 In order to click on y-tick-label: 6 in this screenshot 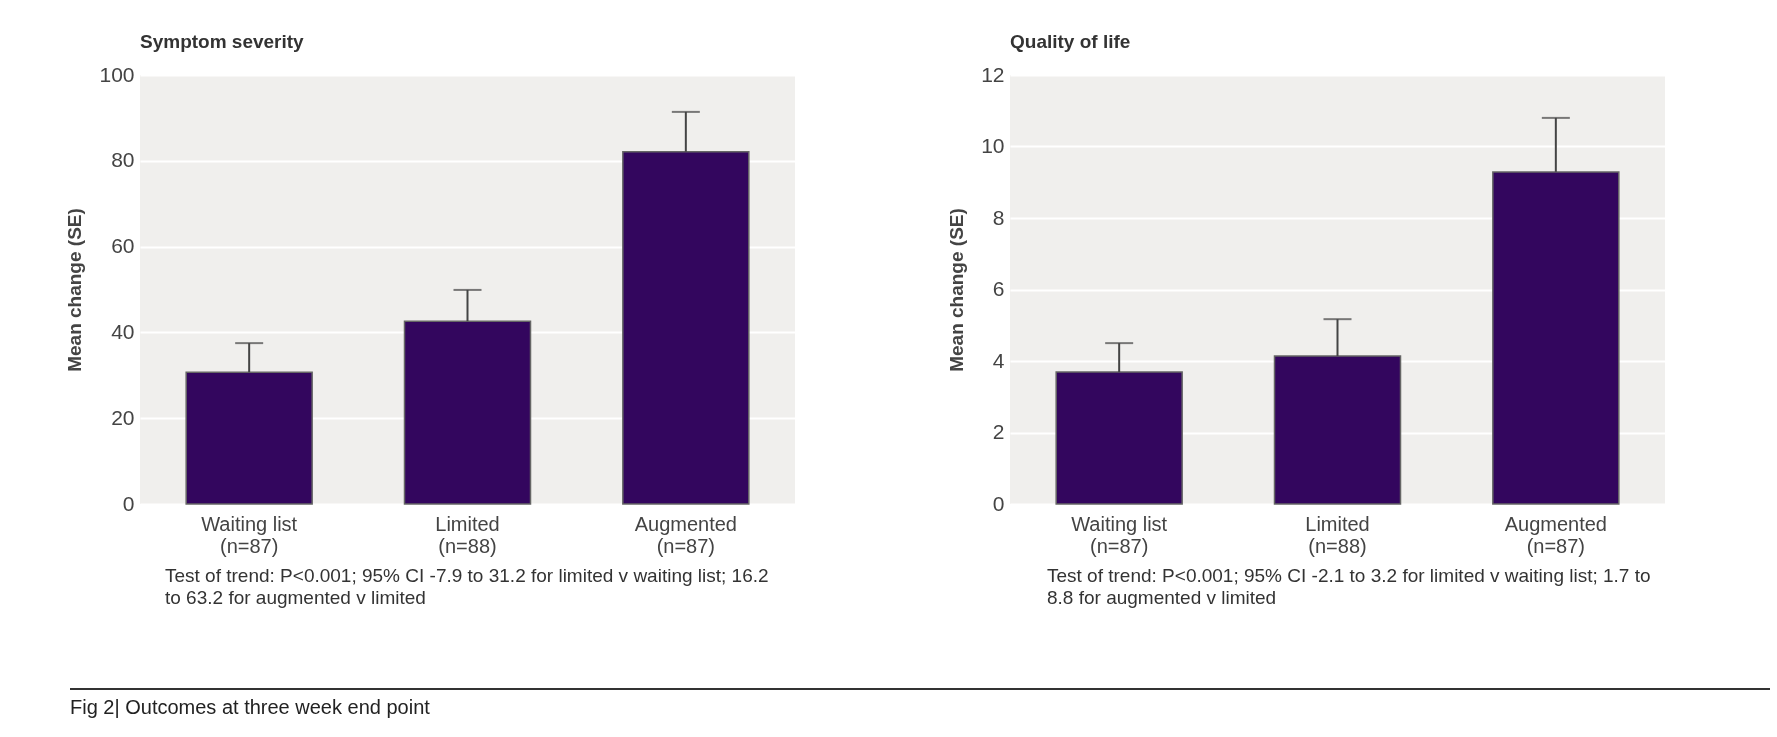, I will do `click(998, 288)`.